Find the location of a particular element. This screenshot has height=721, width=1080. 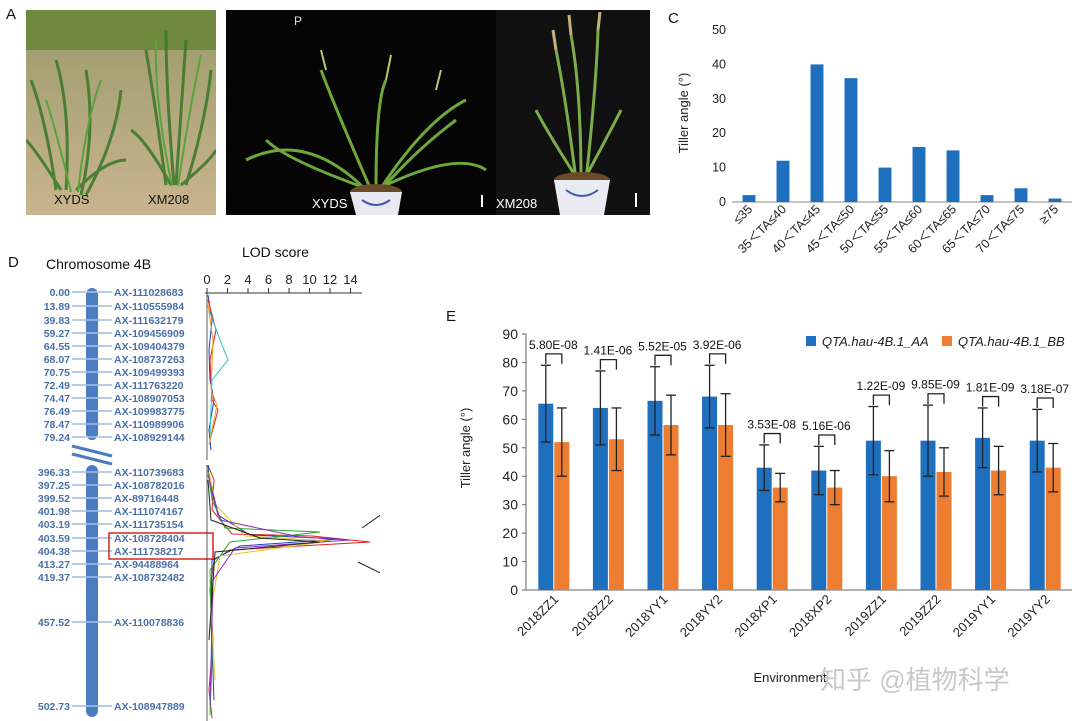

qtl-highlight-box is located at coordinates (161, 546).